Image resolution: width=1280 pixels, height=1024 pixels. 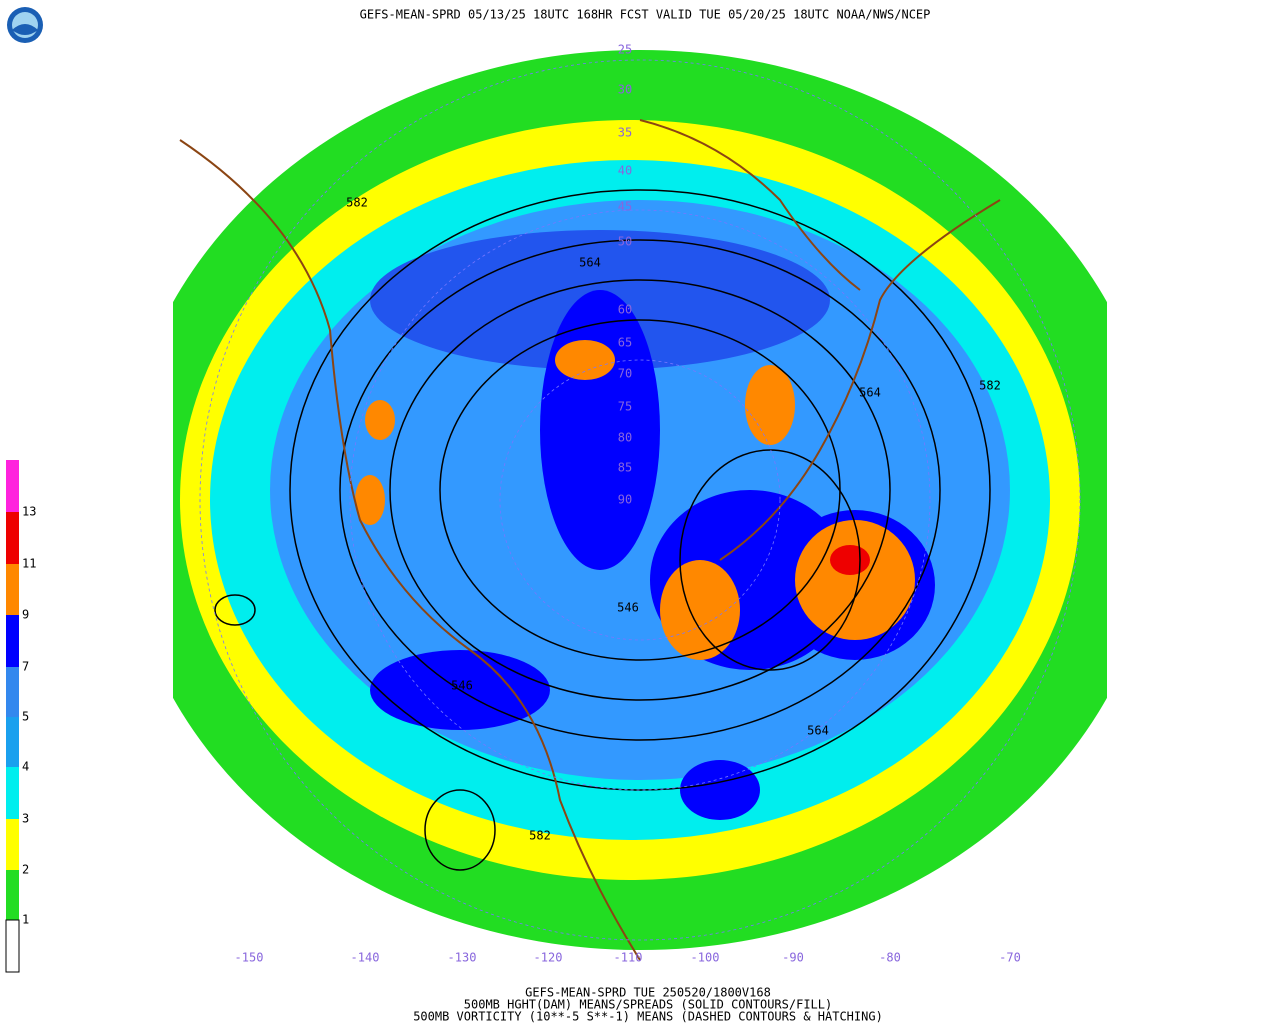 I want to click on latitude-label: 25, so click(x=625, y=50).